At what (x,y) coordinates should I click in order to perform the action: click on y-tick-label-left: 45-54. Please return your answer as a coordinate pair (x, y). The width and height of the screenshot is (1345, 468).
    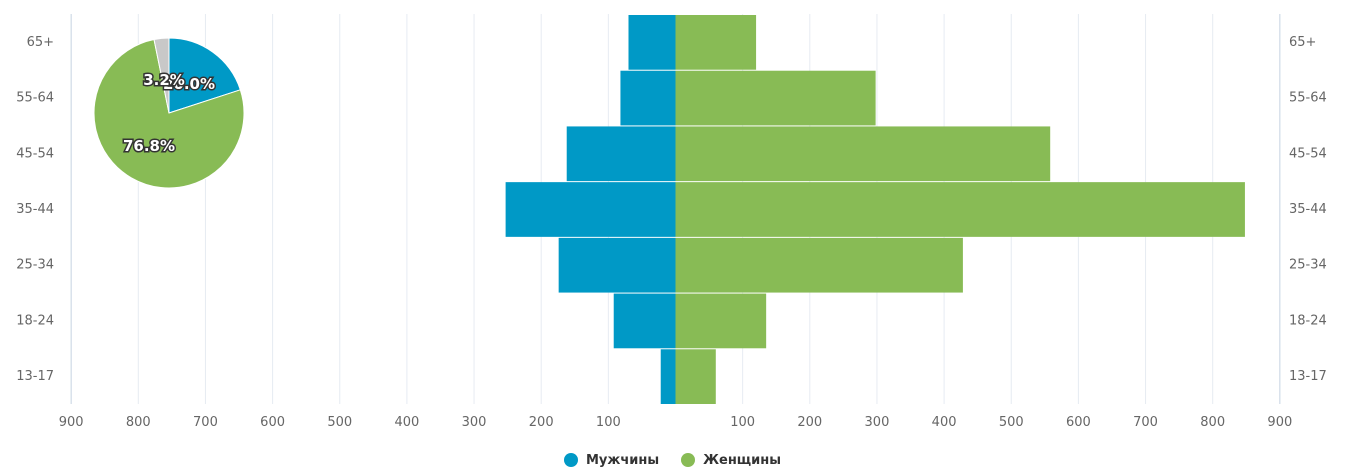
    Looking at the image, I should click on (35, 153).